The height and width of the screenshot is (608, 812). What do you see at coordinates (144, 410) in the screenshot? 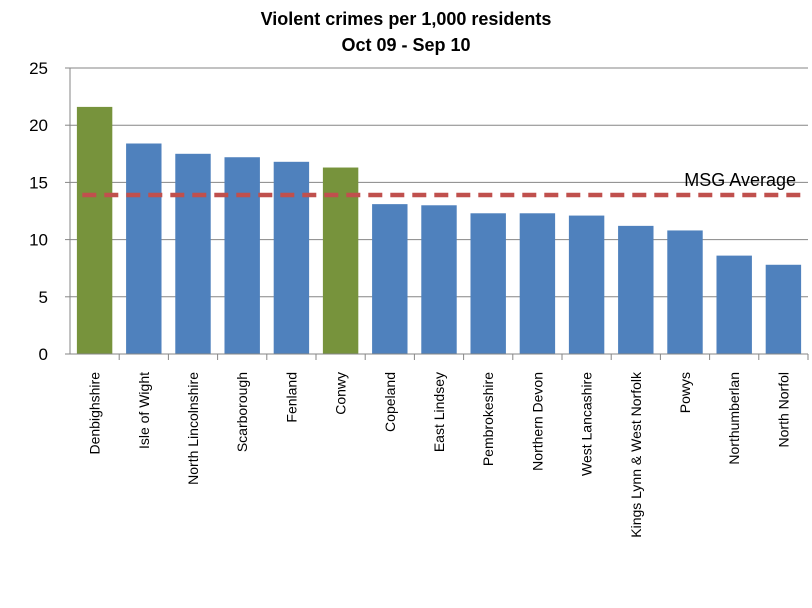
I see `category-label: Isle of Wight` at bounding box center [144, 410].